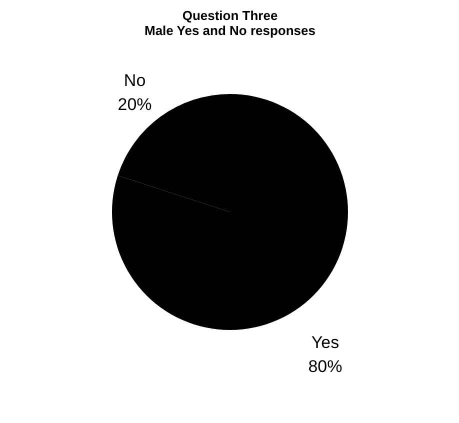 Image resolution: width=459 pixels, height=423 pixels. I want to click on slice-label: Yes, so click(325, 342).